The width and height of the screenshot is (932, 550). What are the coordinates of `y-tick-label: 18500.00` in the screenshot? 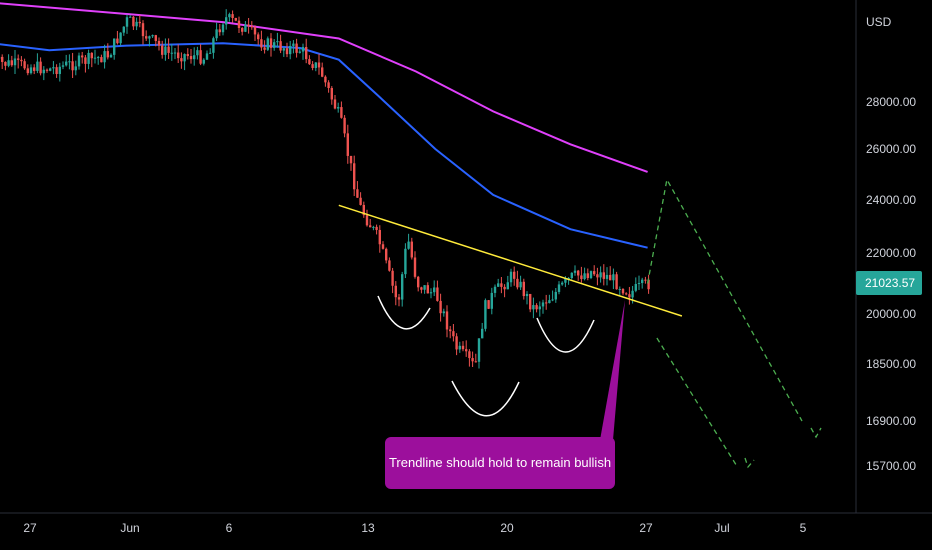 It's located at (891, 364).